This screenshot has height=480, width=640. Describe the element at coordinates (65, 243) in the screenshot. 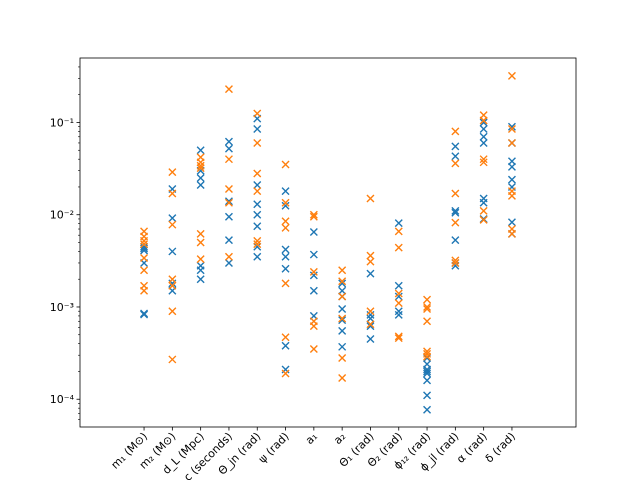

I see `y-axis: 10⁻⁴ 10⁻³ 10⁻² 10⁻¹` at that location.